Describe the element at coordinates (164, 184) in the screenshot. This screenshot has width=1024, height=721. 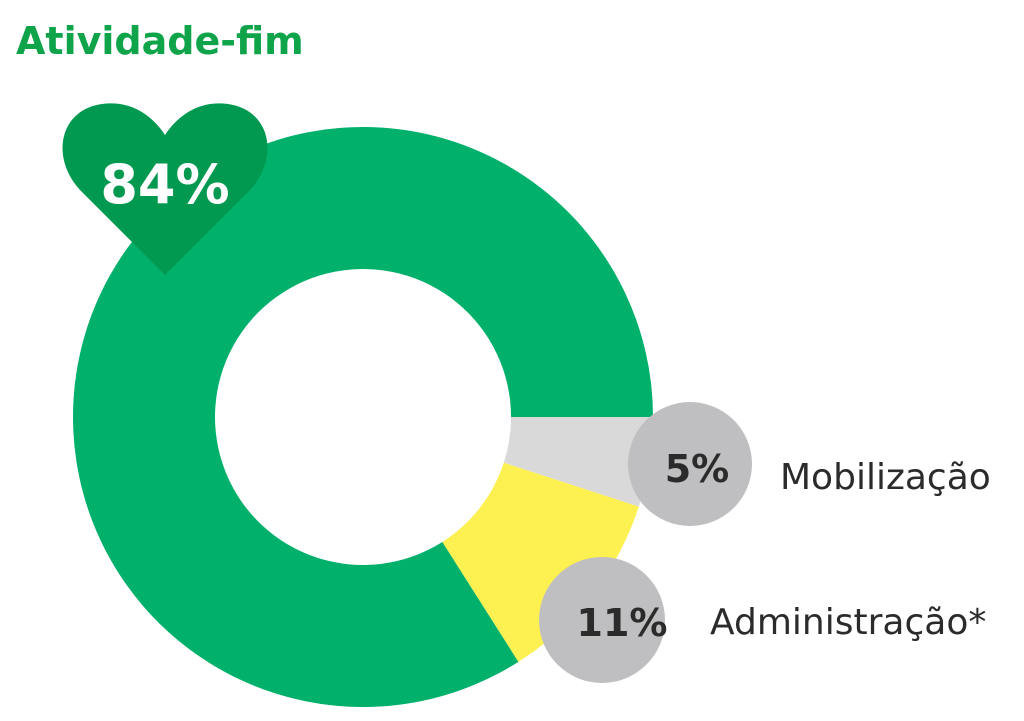
I see `slice-value-label: 84%` at that location.